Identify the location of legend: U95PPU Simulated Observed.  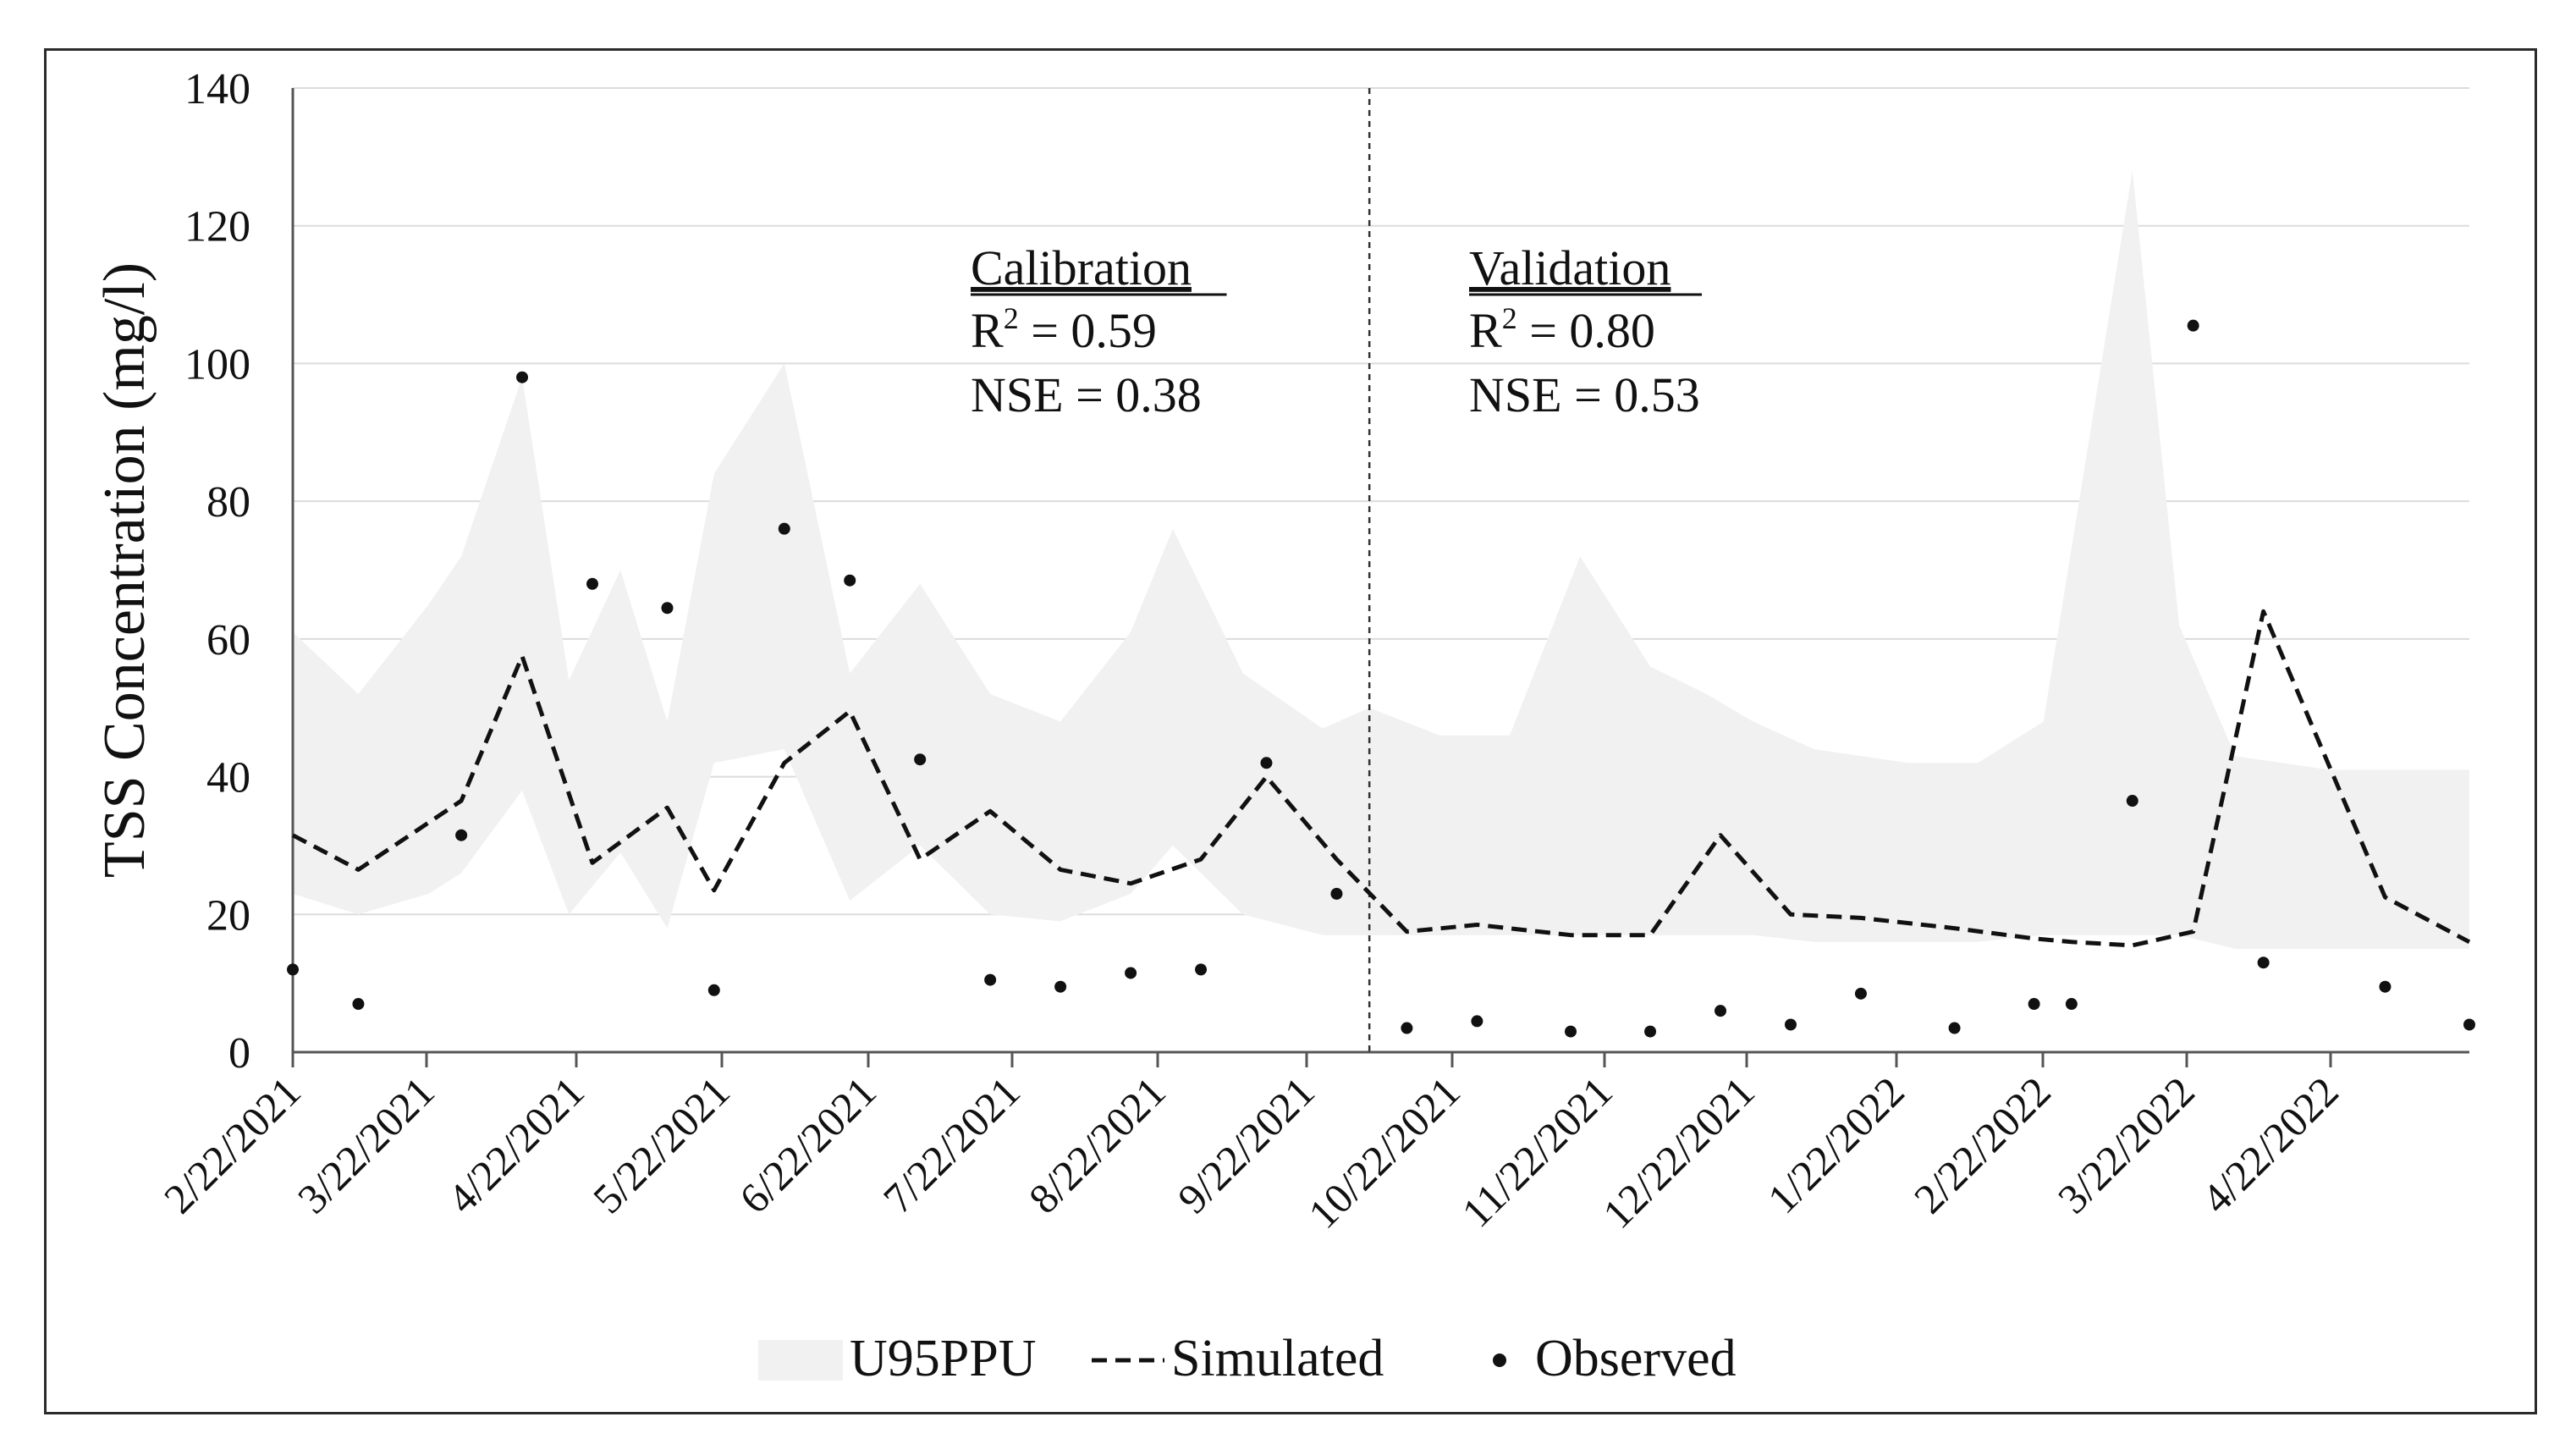
(1247, 1358).